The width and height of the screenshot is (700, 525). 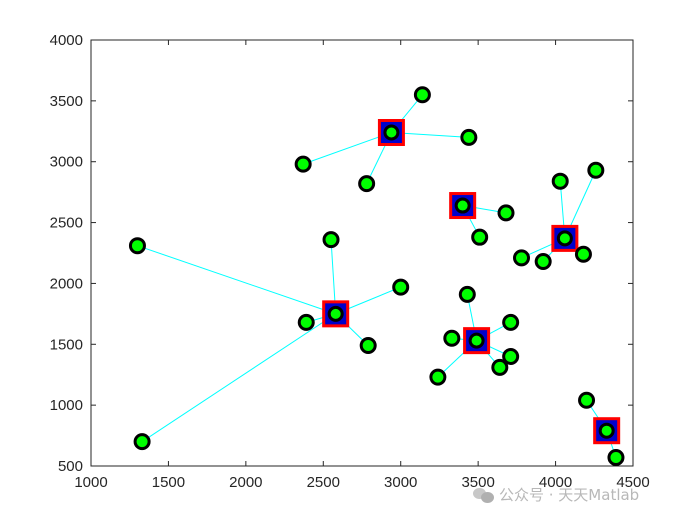 I want to click on y-tick-label: 2500, so click(x=66, y=223).